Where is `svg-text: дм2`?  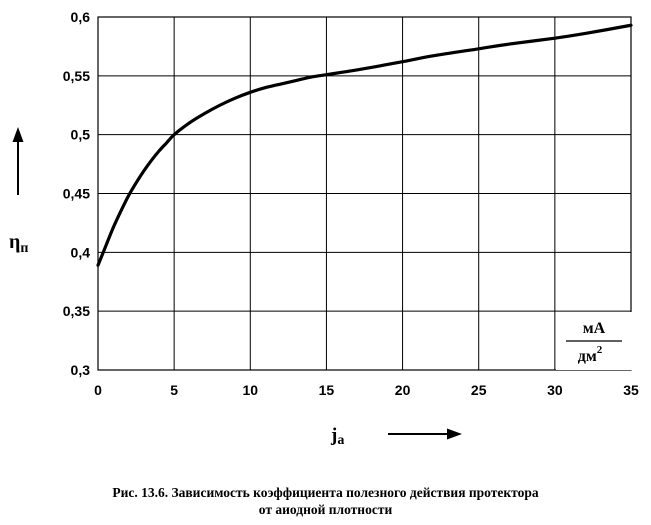 svg-text: дм2 is located at coordinates (590, 354).